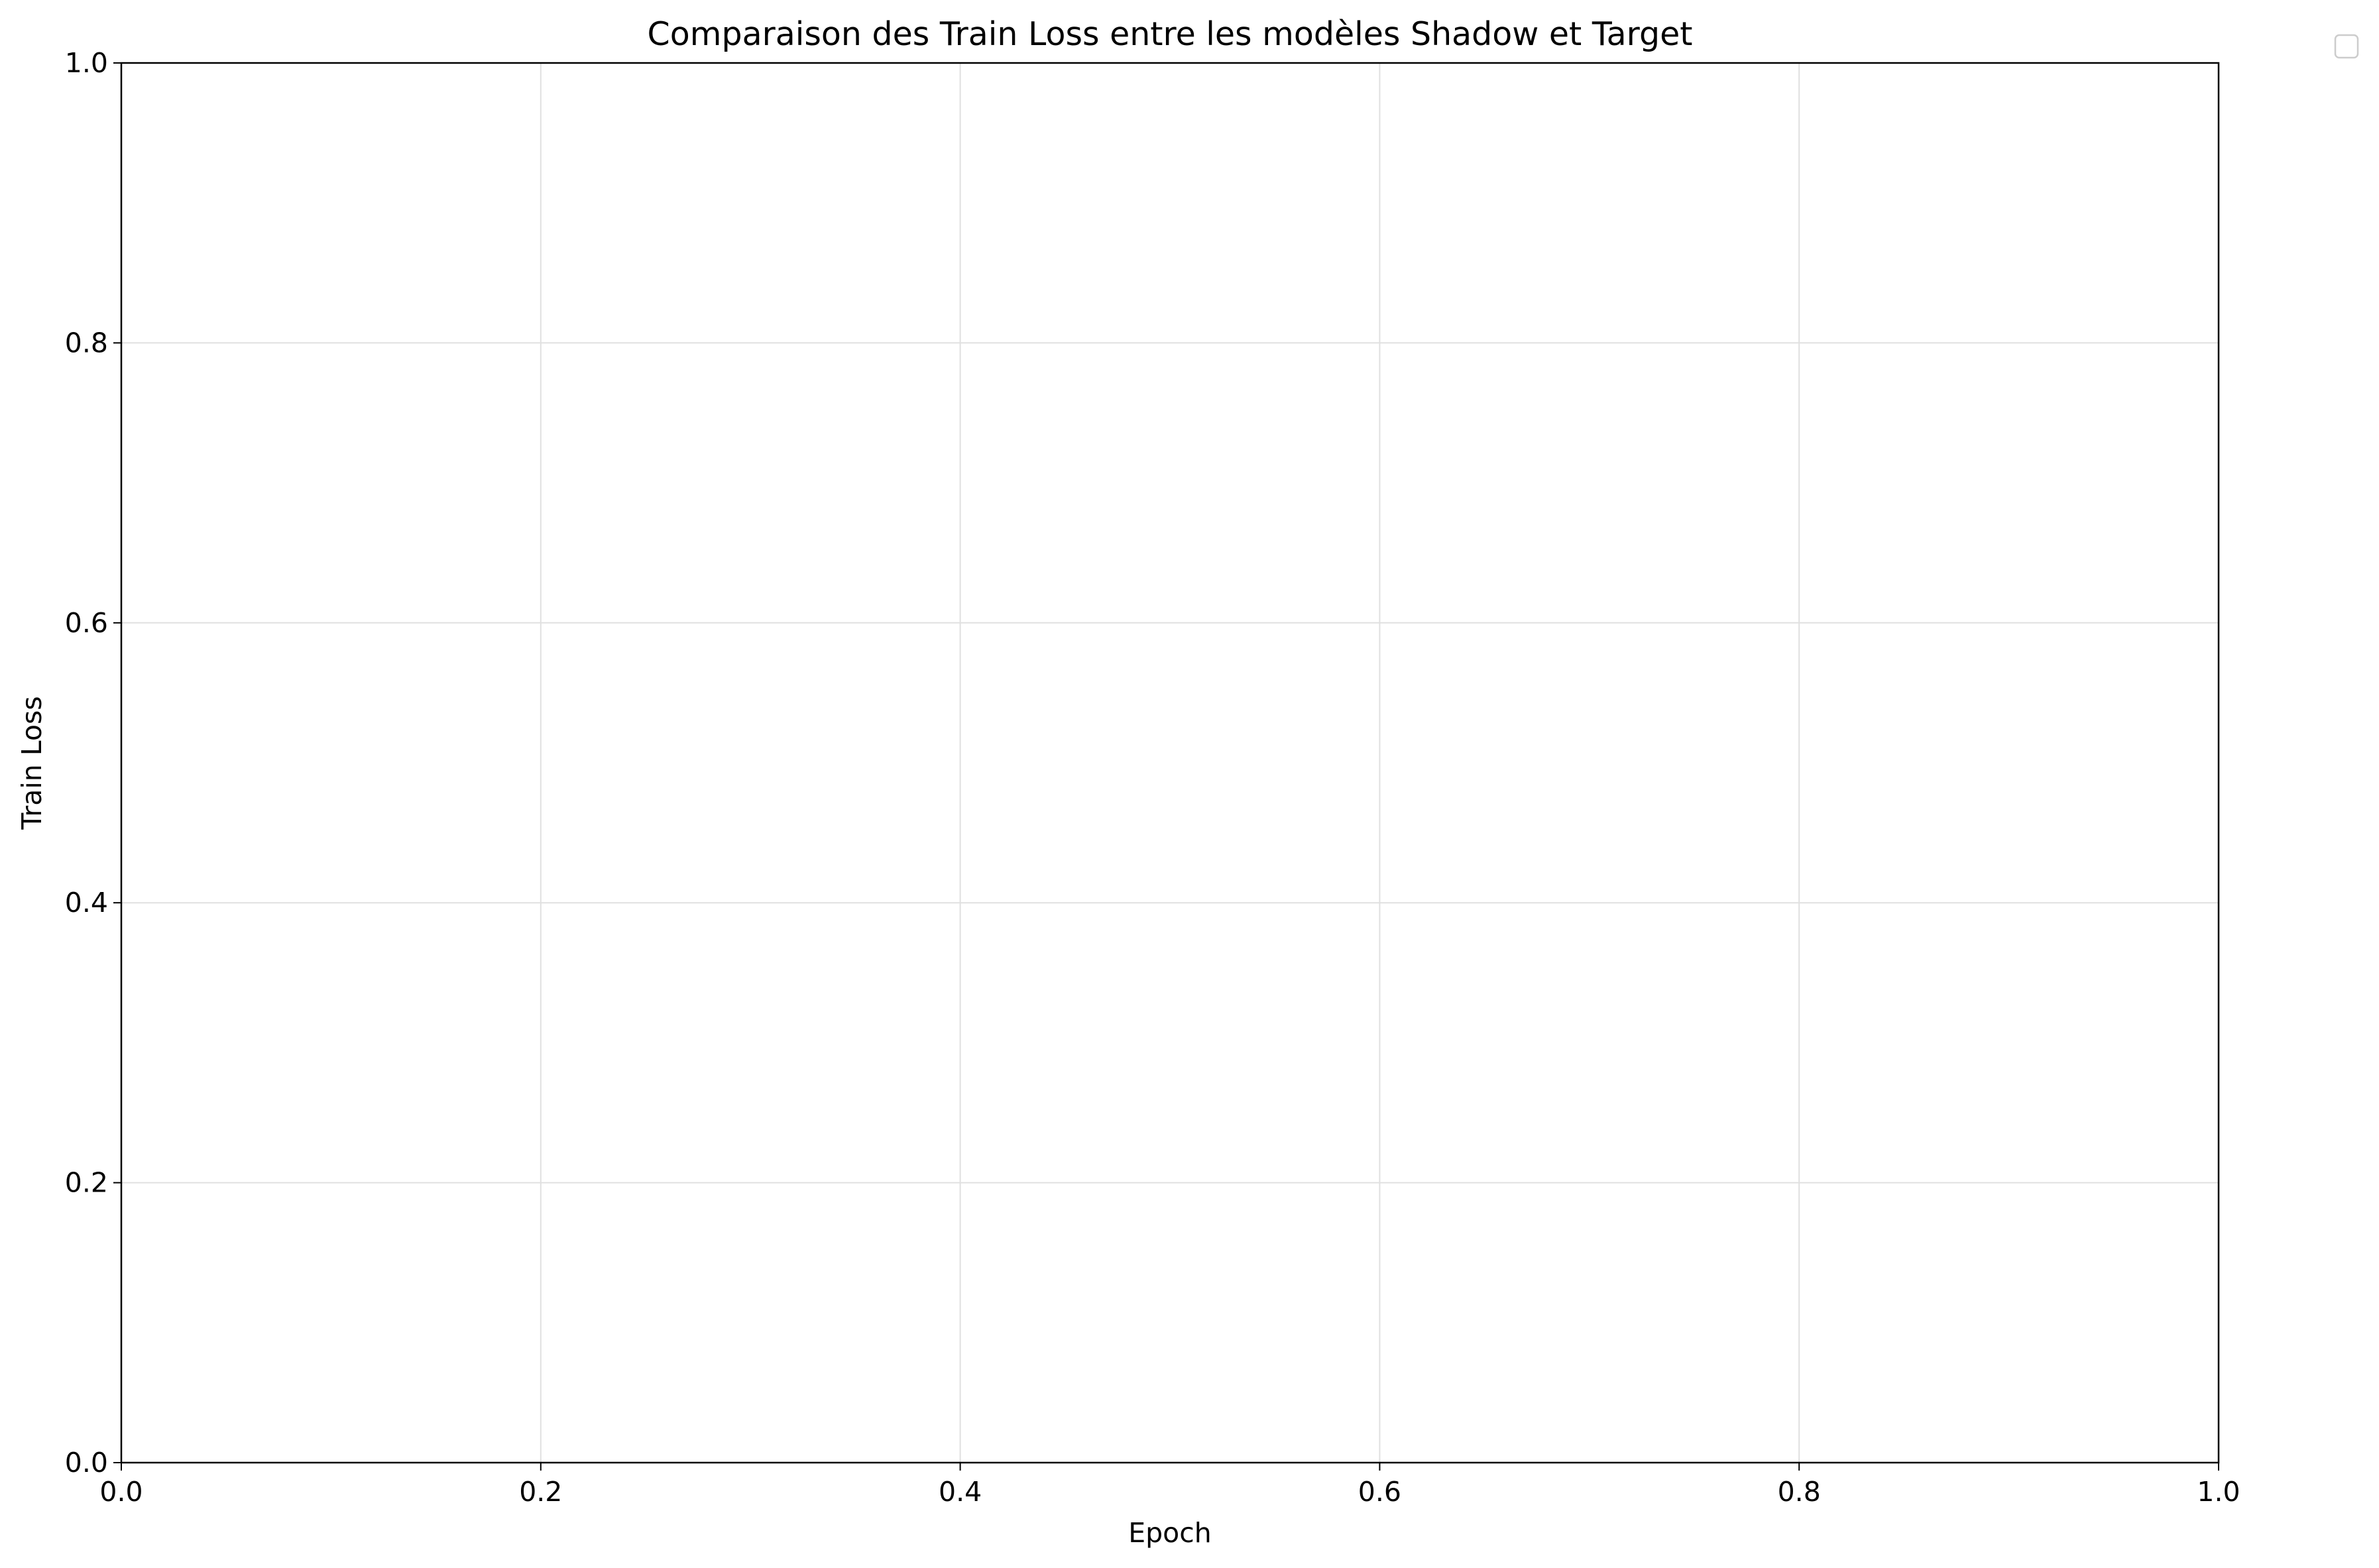 This screenshot has width=2379, height=1568. Describe the element at coordinates (87, 343) in the screenshot. I see `y-tick-label: 0.8` at that location.